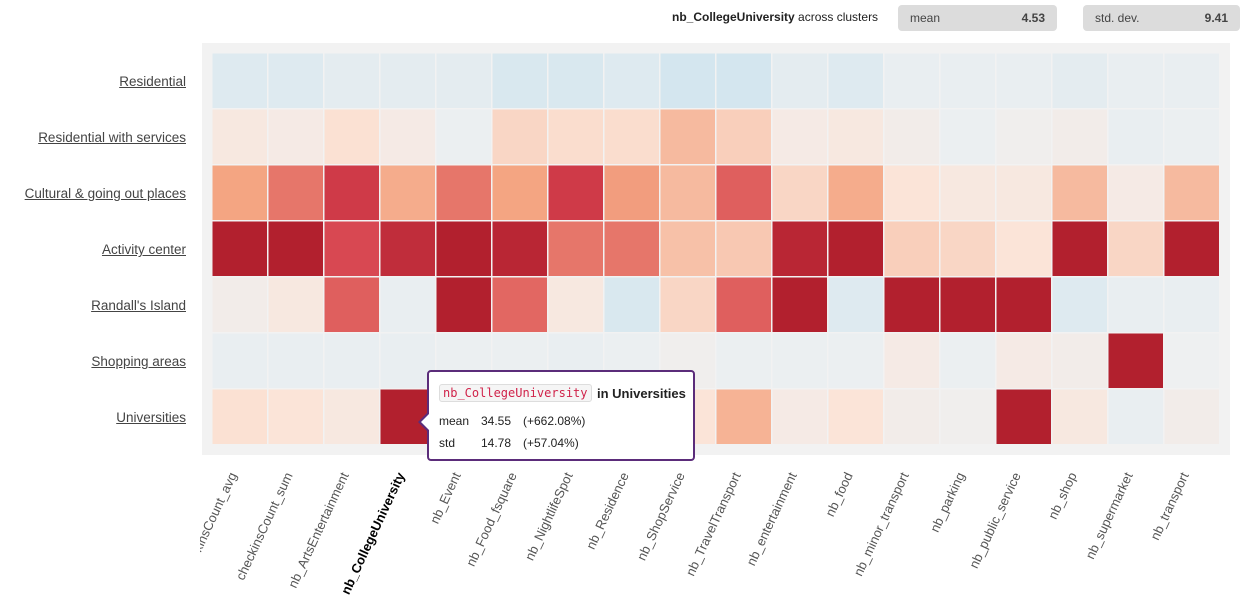  I want to click on column-label: nb_TravelTransport, so click(713, 524).